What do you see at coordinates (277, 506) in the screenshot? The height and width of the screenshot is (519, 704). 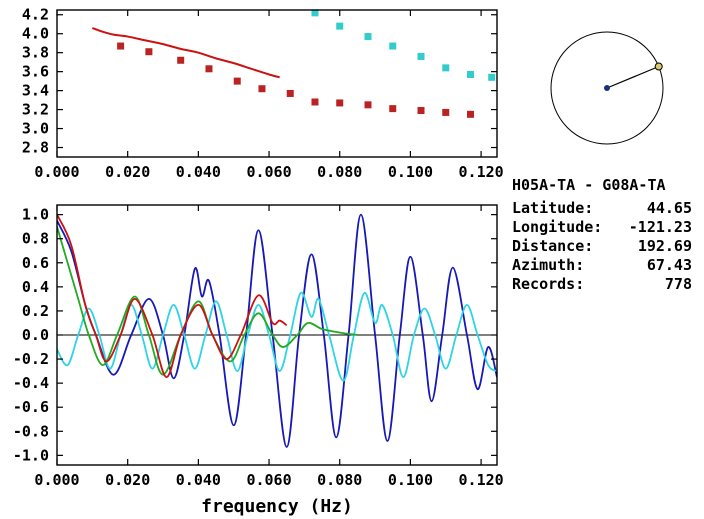 I see `svg-text: frequency (Hz)` at bounding box center [277, 506].